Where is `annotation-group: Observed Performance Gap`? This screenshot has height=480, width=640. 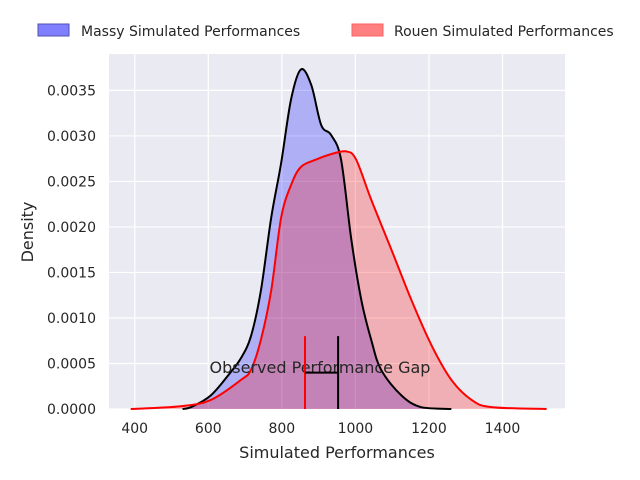
annotation-group: Observed Performance Gap is located at coordinates (320, 372).